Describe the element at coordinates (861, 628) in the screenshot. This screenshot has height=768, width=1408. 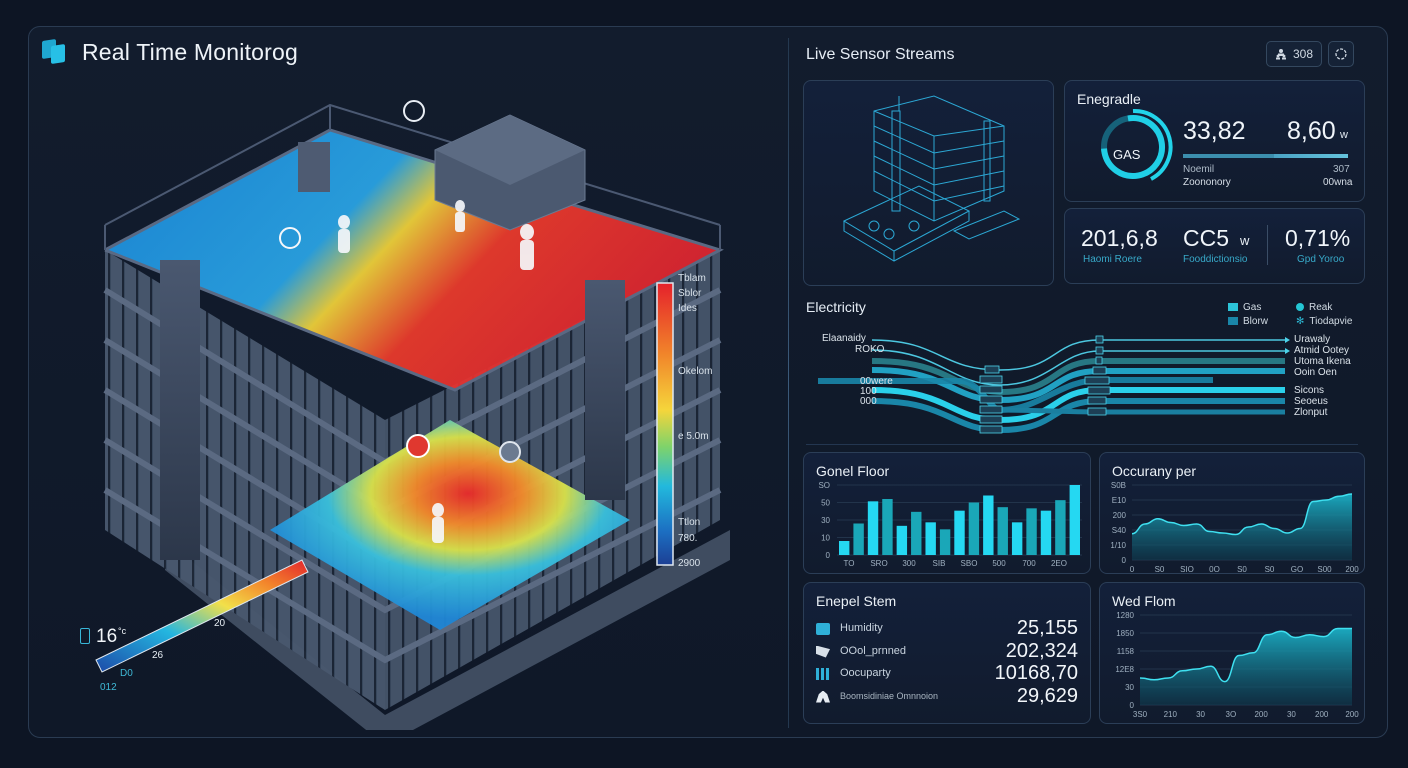
I see `stat-label: Humidity` at that location.